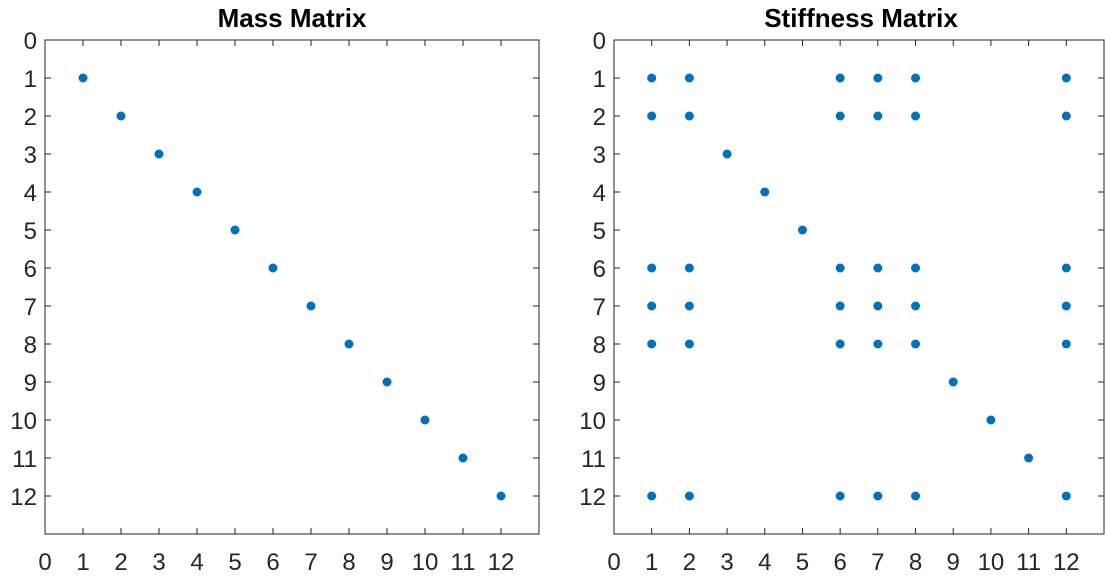 This screenshot has width=1105, height=579. I want to click on y-tick-label: 7, so click(599, 307).